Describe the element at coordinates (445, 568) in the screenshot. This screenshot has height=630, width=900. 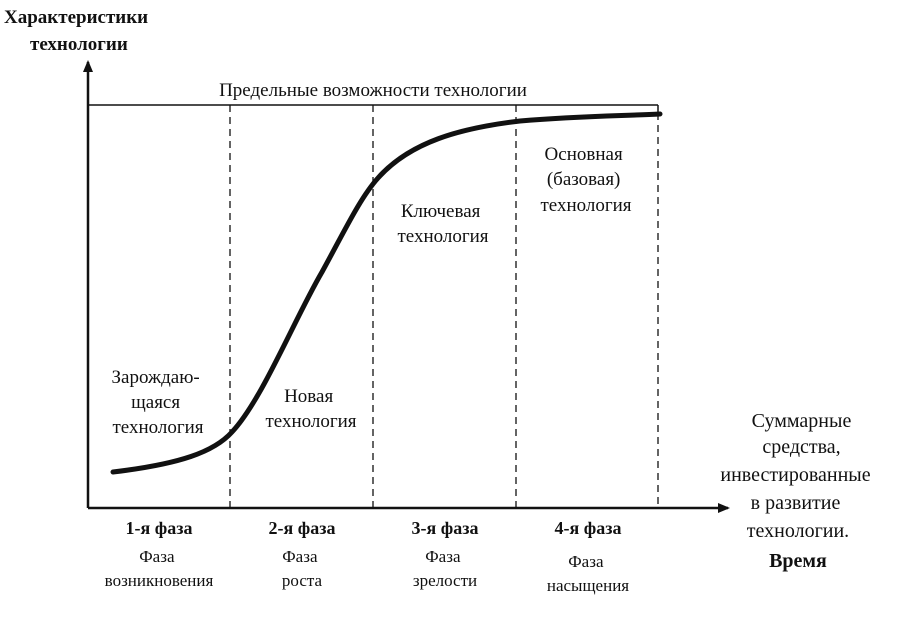
I see `phase-3-sub: Фаза зрелости` at that location.